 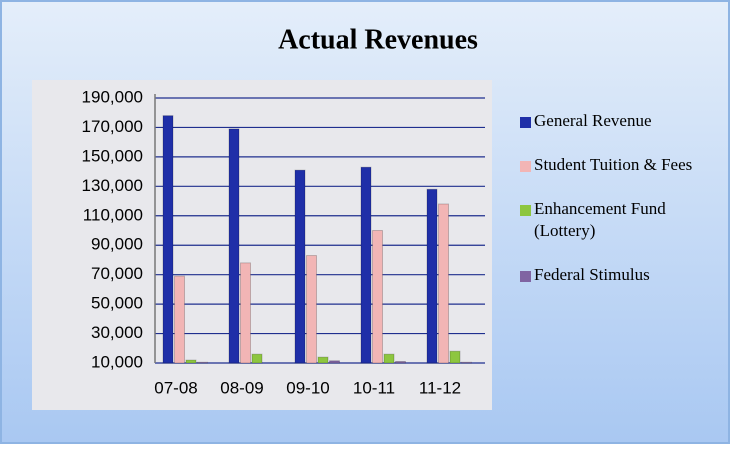 I want to click on legend-item: Student Tuition & Fees, so click(x=610, y=165).